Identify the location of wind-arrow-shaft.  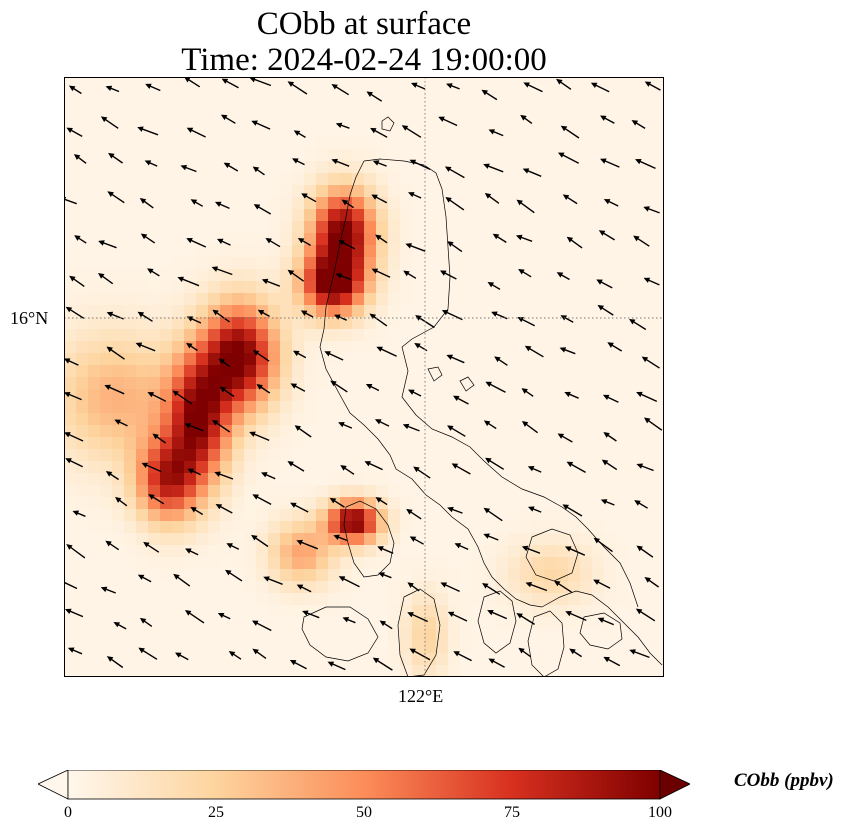
(70, 201).